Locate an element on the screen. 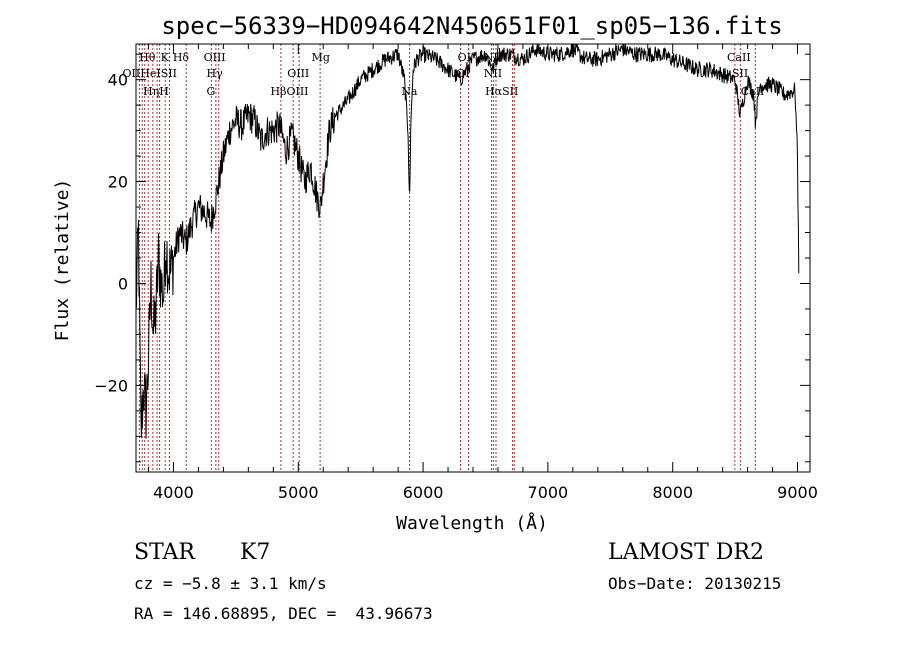  x-tick-label: 9000 is located at coordinates (797, 492).